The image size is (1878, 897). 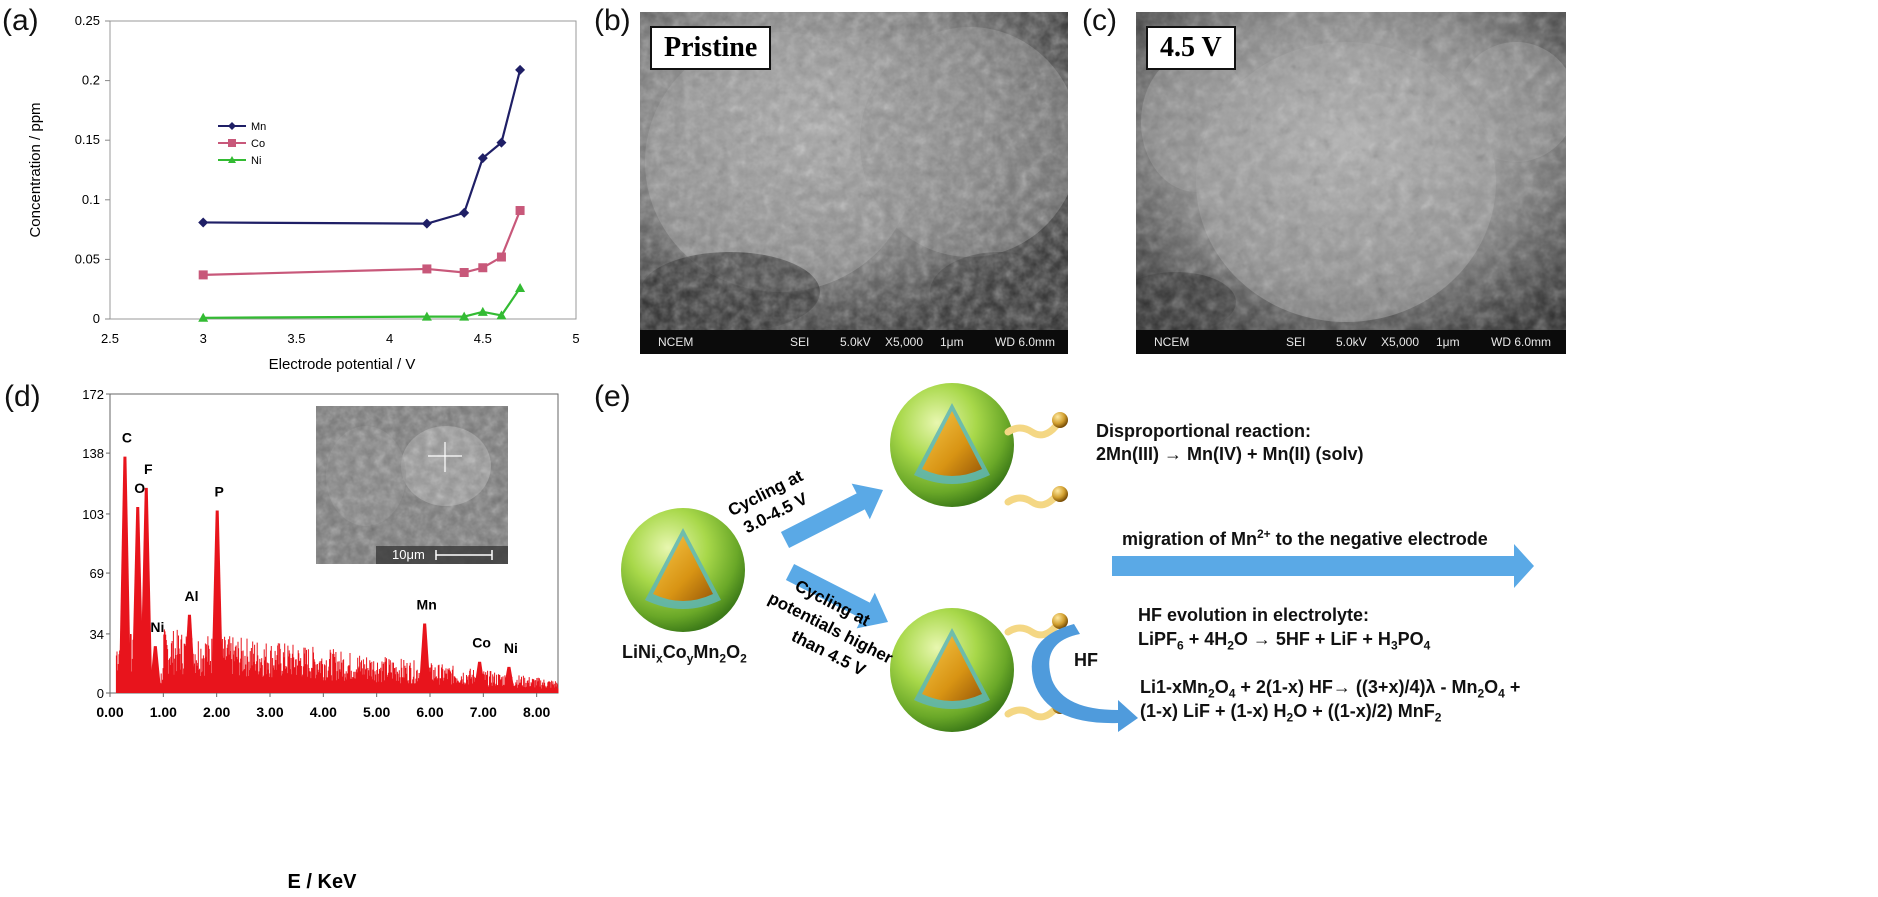 I want to click on eds-y-tick-label: 34, so click(x=97, y=634).